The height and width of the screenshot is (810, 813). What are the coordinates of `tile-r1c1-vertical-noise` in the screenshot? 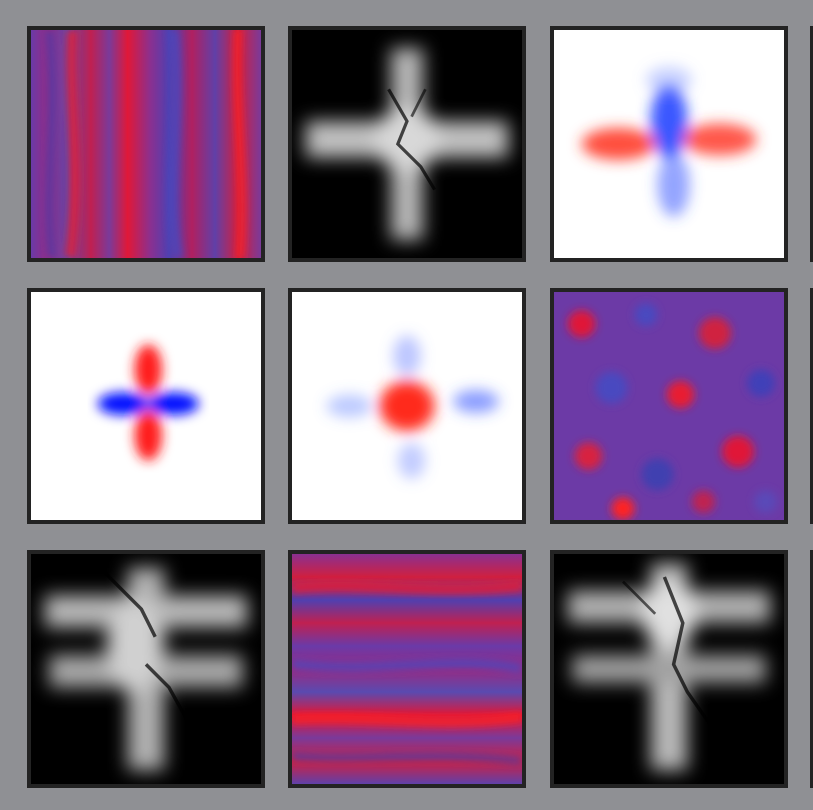 It's located at (146, 144).